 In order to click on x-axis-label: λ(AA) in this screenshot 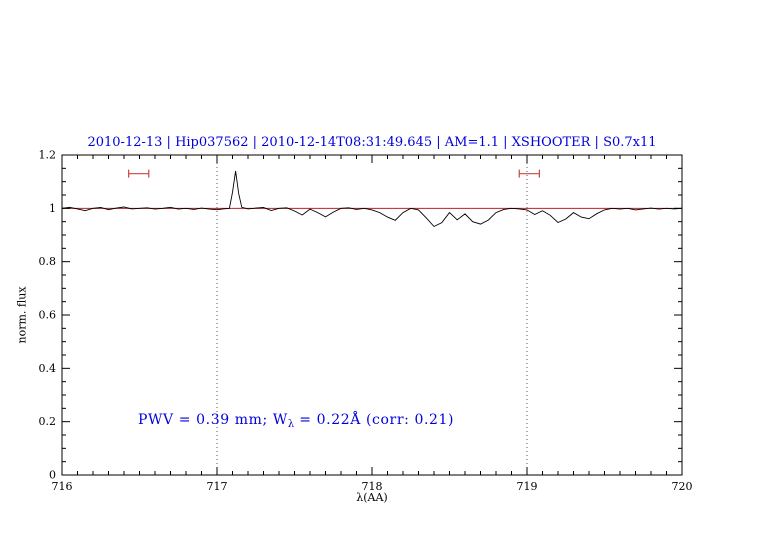, I will do `click(372, 497)`.